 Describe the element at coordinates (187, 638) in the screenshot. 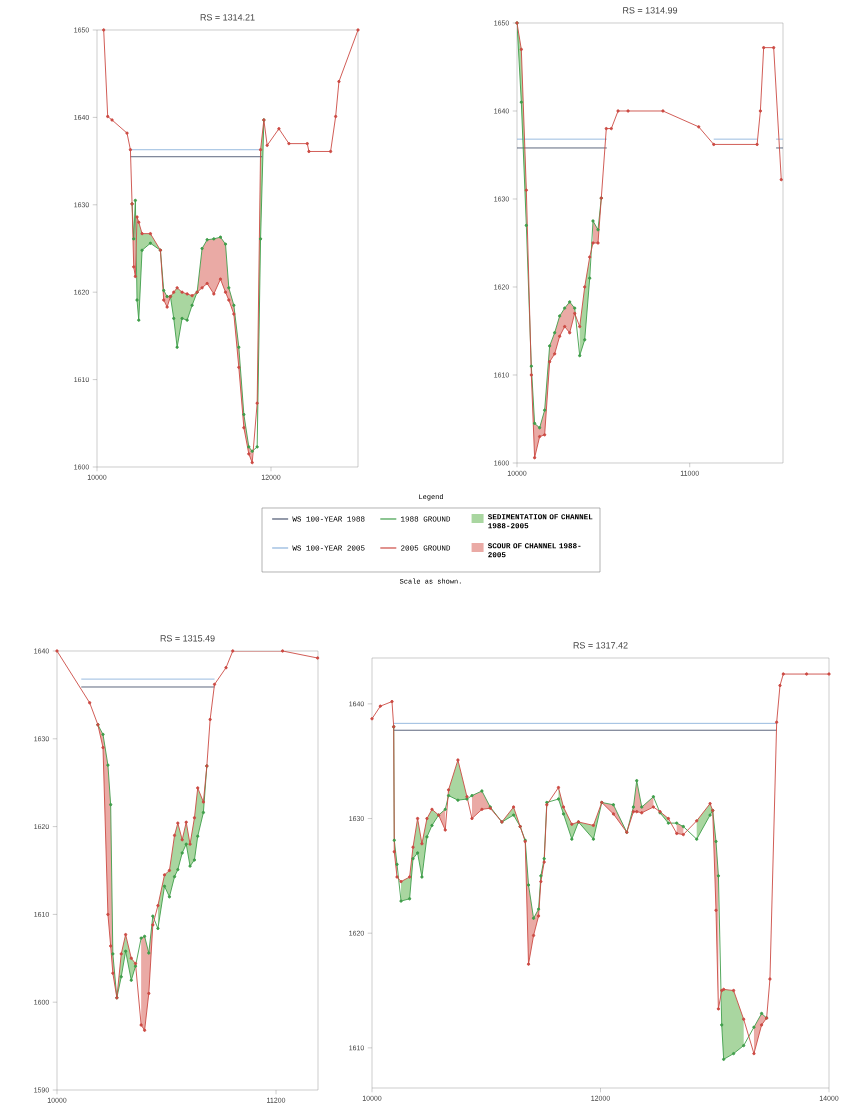

I see `chart-title: RS = 1315.49` at that location.